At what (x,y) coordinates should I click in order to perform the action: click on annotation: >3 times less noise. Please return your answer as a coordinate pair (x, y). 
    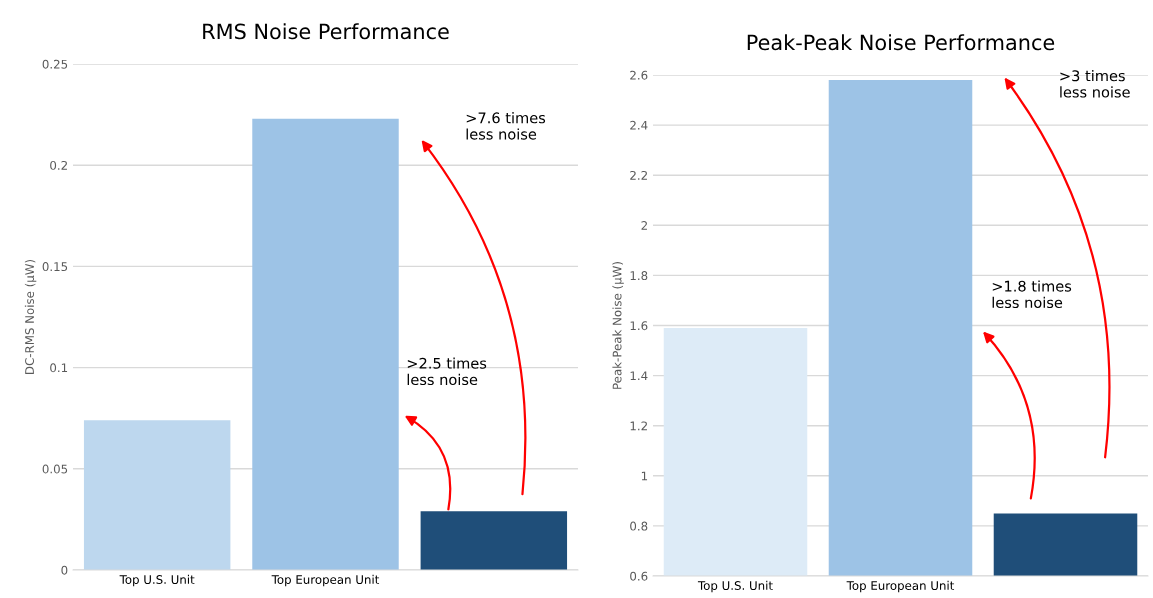
    Looking at the image, I should click on (1095, 83).